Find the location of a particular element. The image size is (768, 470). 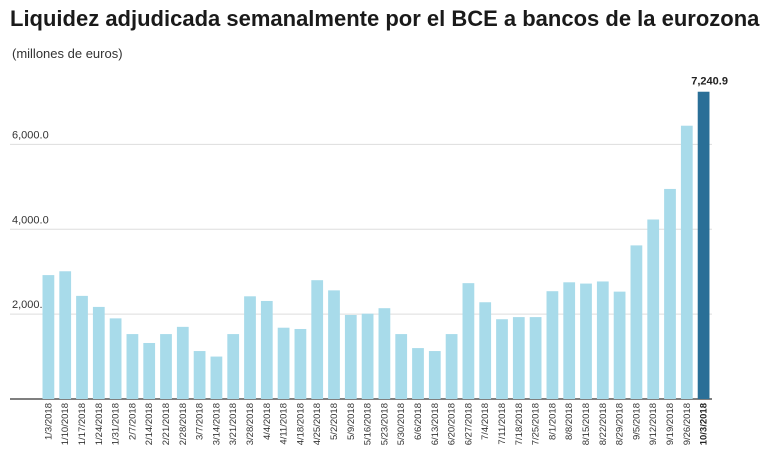

x-tick-label: 6/13/2018 is located at coordinates (435, 424).